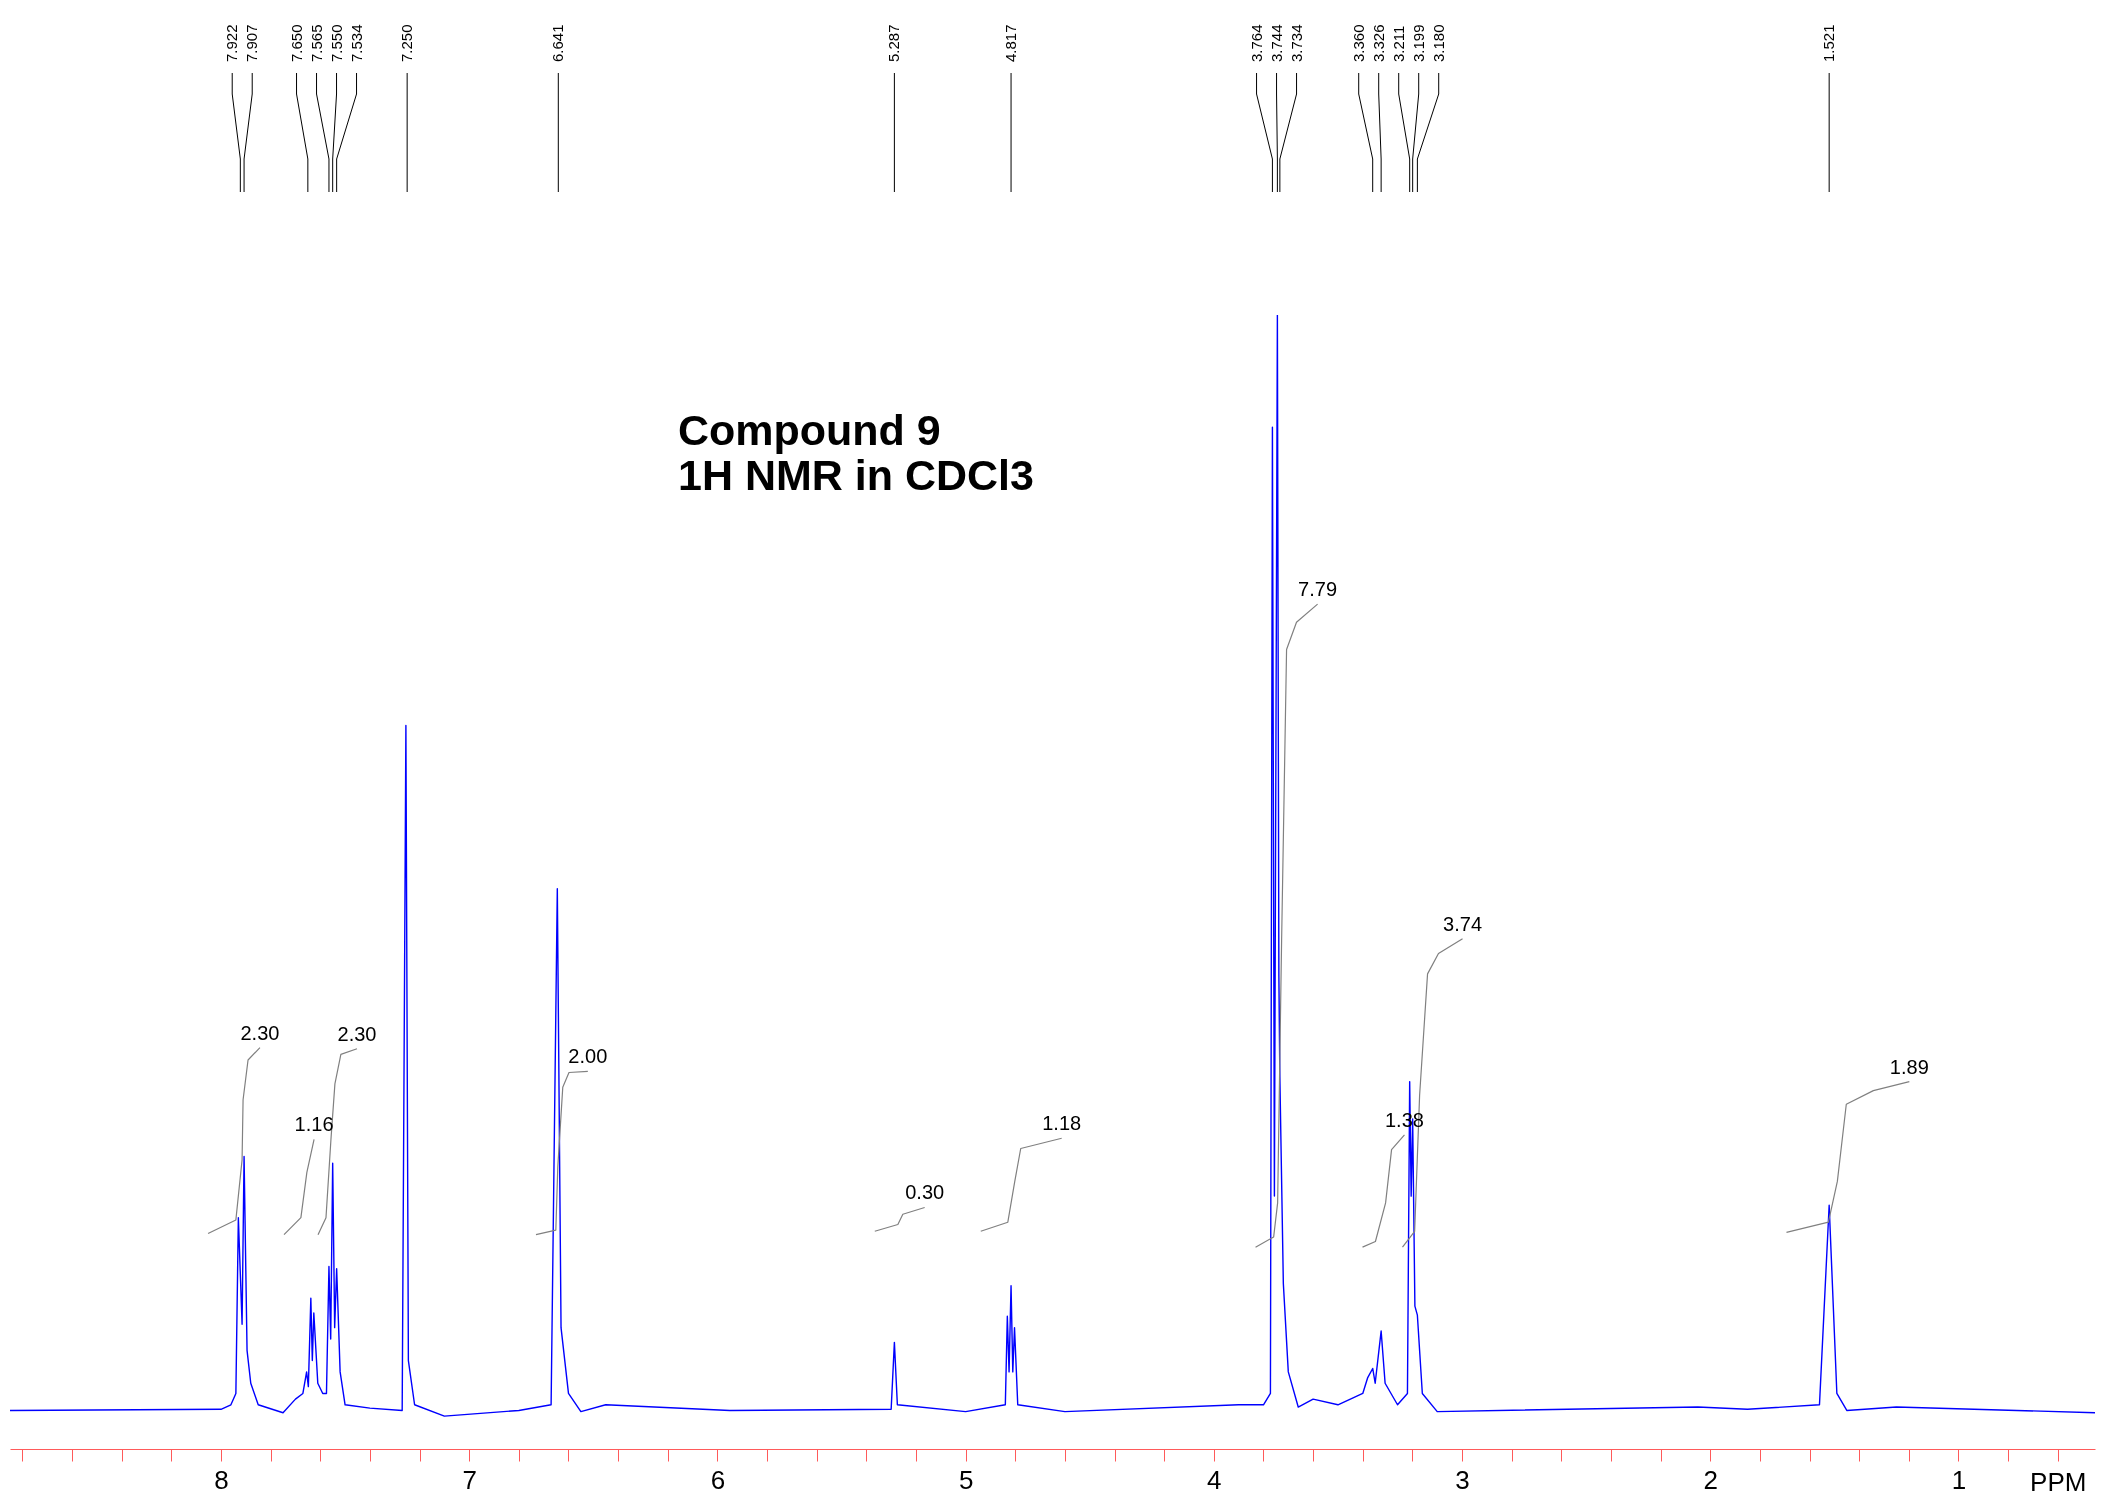 The height and width of the screenshot is (1493, 2105). Describe the element at coordinates (588, 1056) in the screenshot. I see `annotation: 2.00` at that location.